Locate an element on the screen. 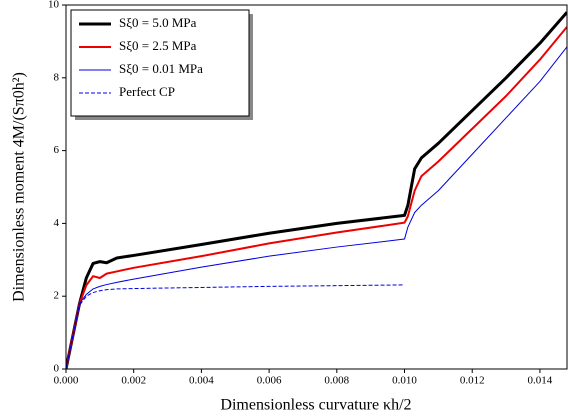 Image resolution: width=568 pixels, height=420 pixels. x-tick-label: 0.006 is located at coordinates (269, 381).